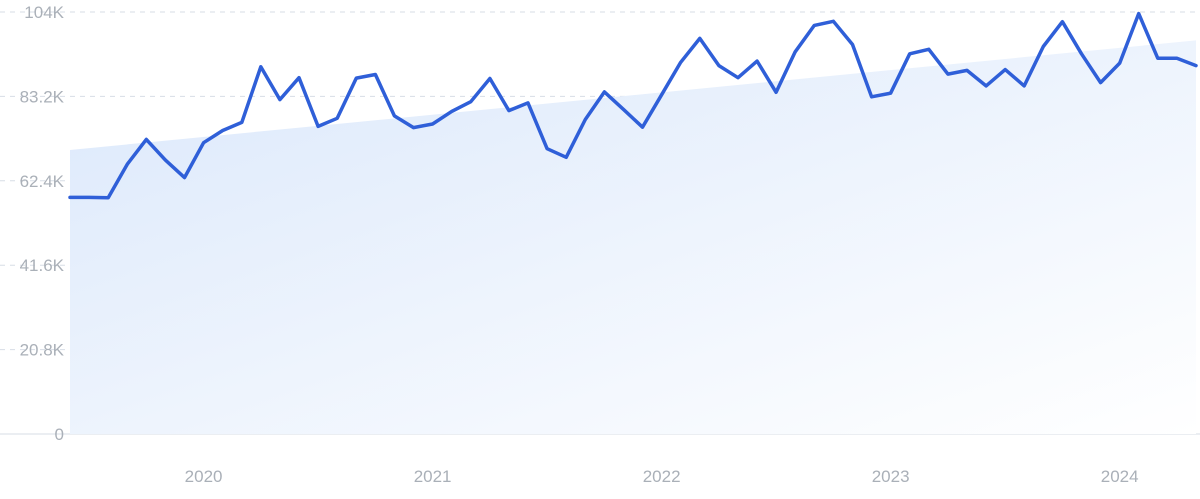 The height and width of the screenshot is (499, 1200). What do you see at coordinates (42, 265) in the screenshot?
I see `y-tick-label: 41.6K` at bounding box center [42, 265].